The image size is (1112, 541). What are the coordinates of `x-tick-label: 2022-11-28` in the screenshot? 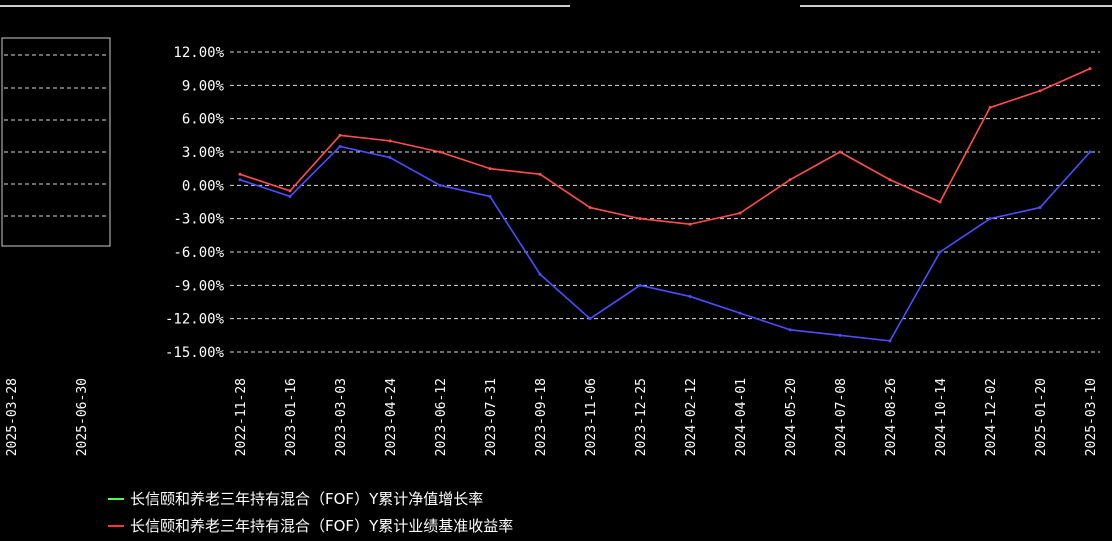 It's located at (241, 417).